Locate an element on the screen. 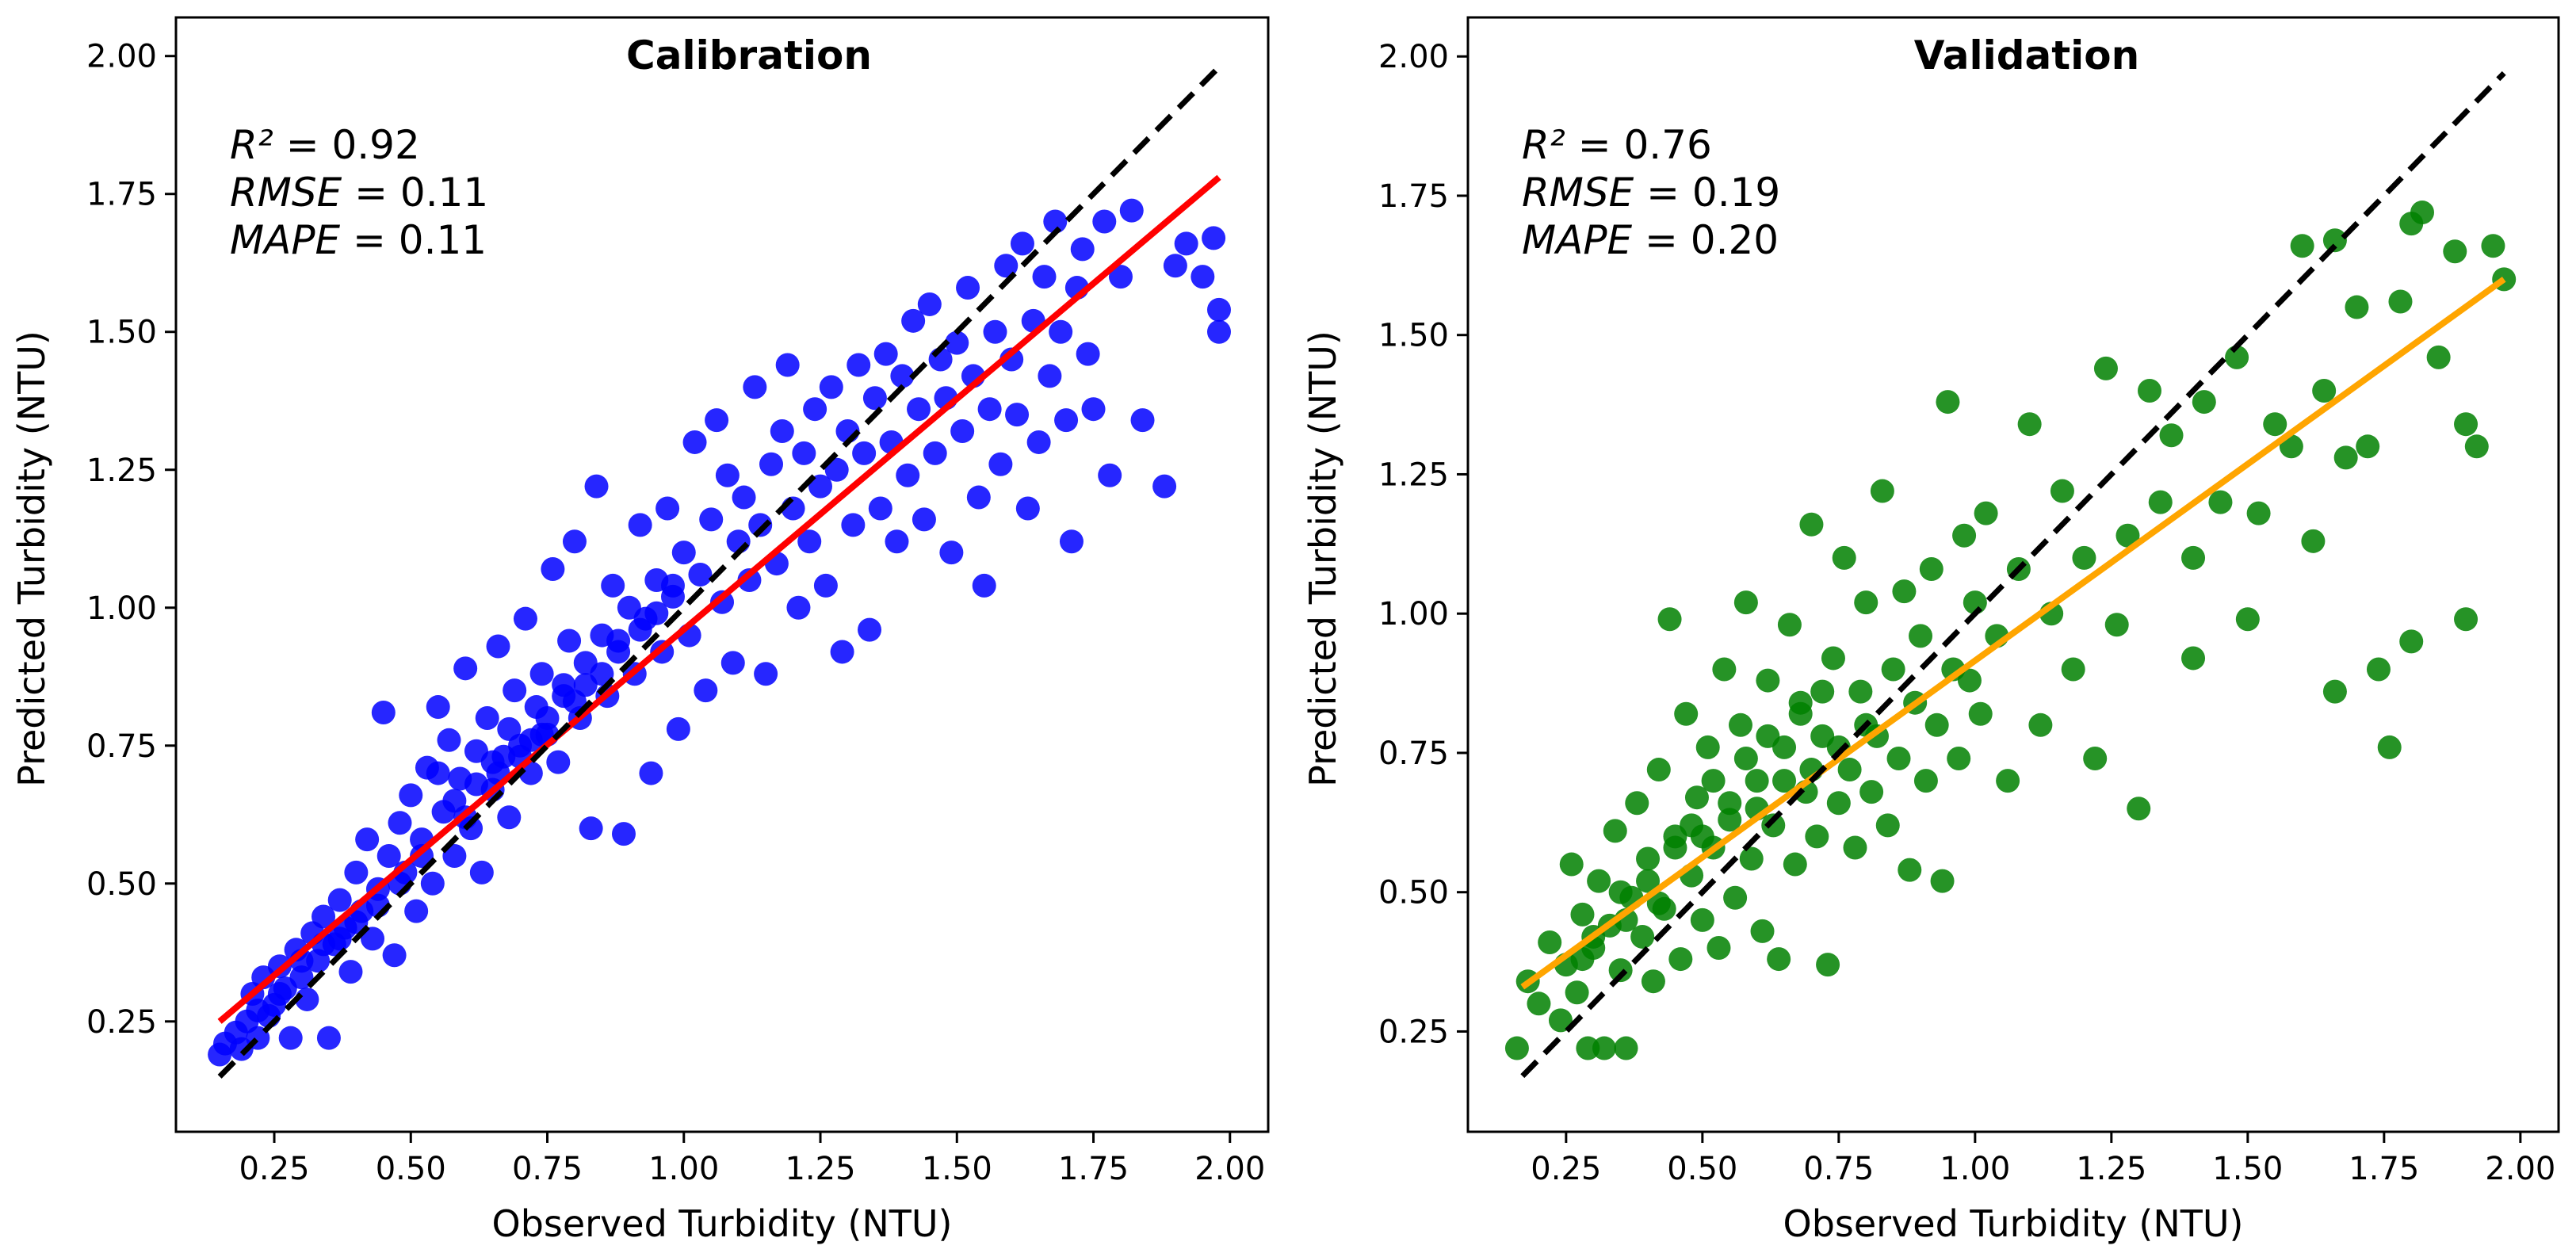 This screenshot has height=1257, width=2576. y-tick-label: 0.75 is located at coordinates (121, 746).